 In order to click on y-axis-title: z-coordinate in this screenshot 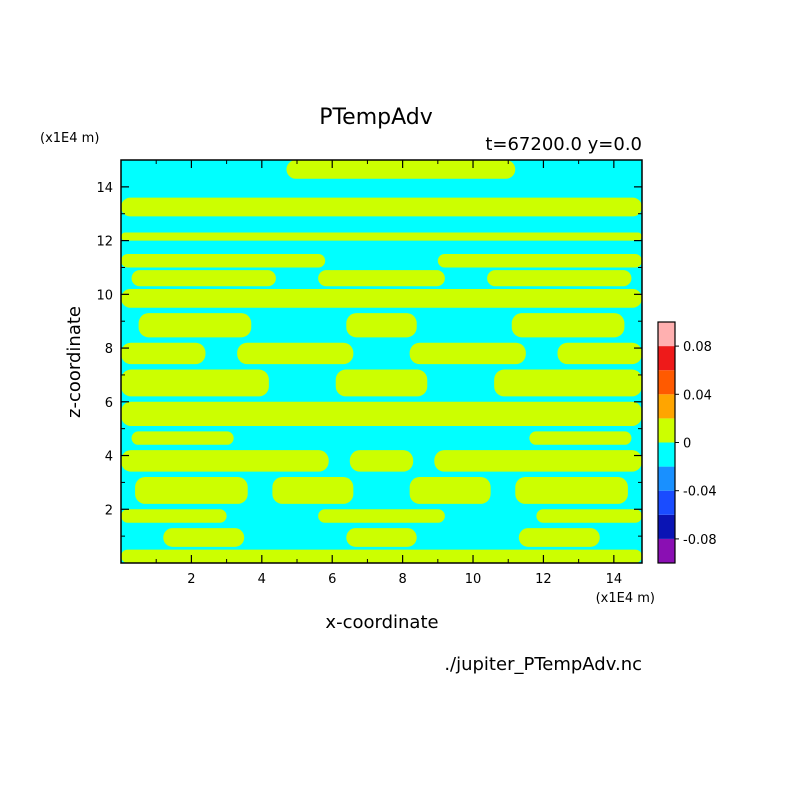, I will do `click(74, 362)`.